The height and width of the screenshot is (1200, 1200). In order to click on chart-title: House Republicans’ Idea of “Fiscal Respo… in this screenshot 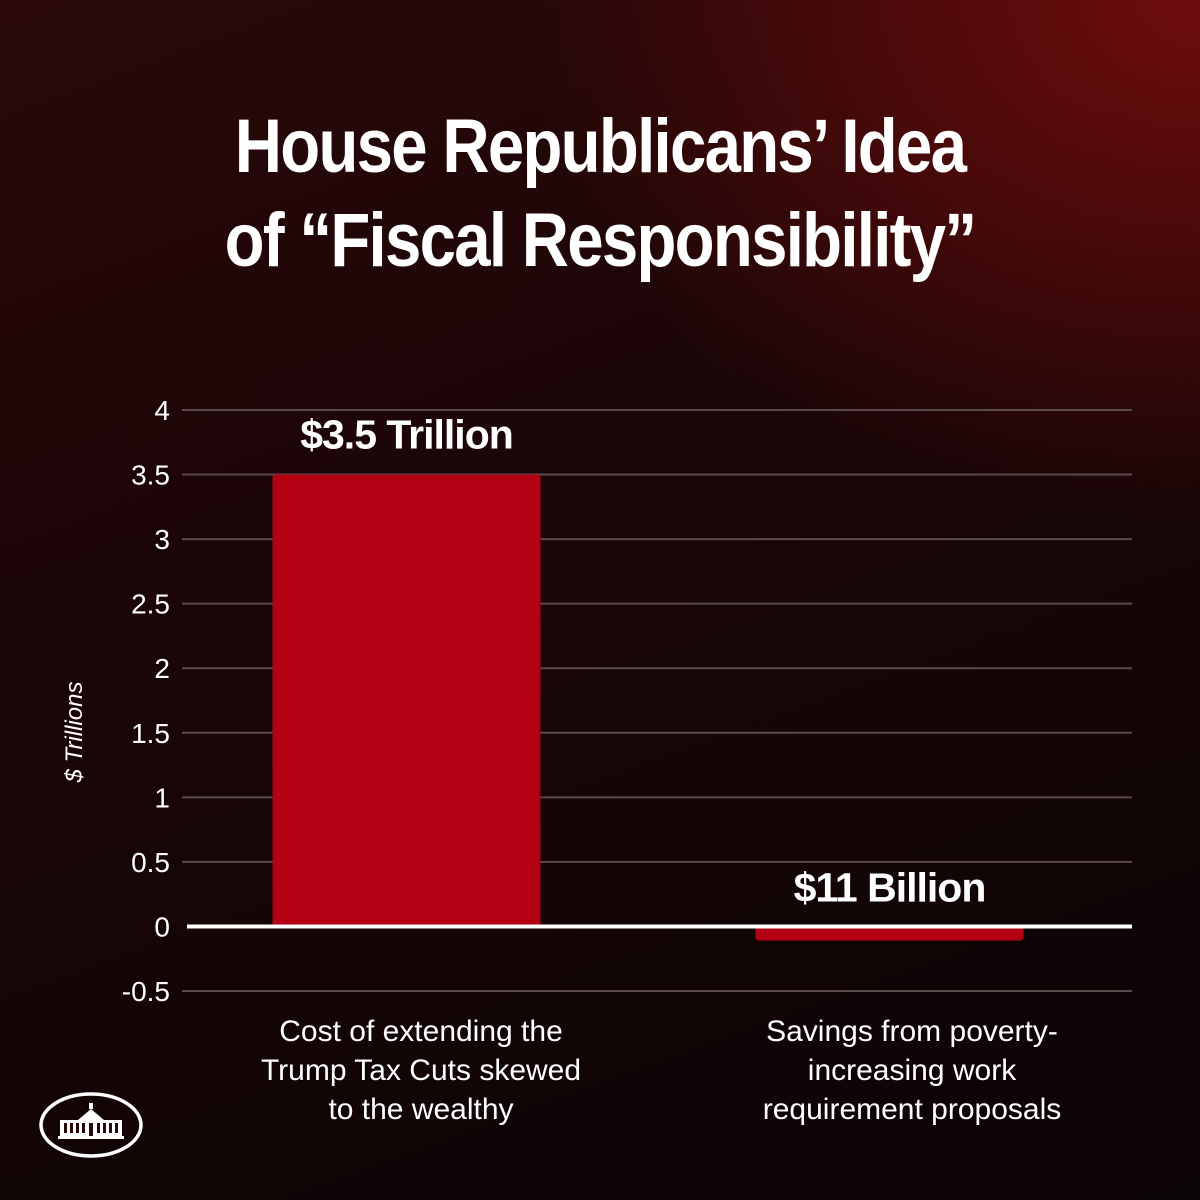, I will do `click(600, 194)`.